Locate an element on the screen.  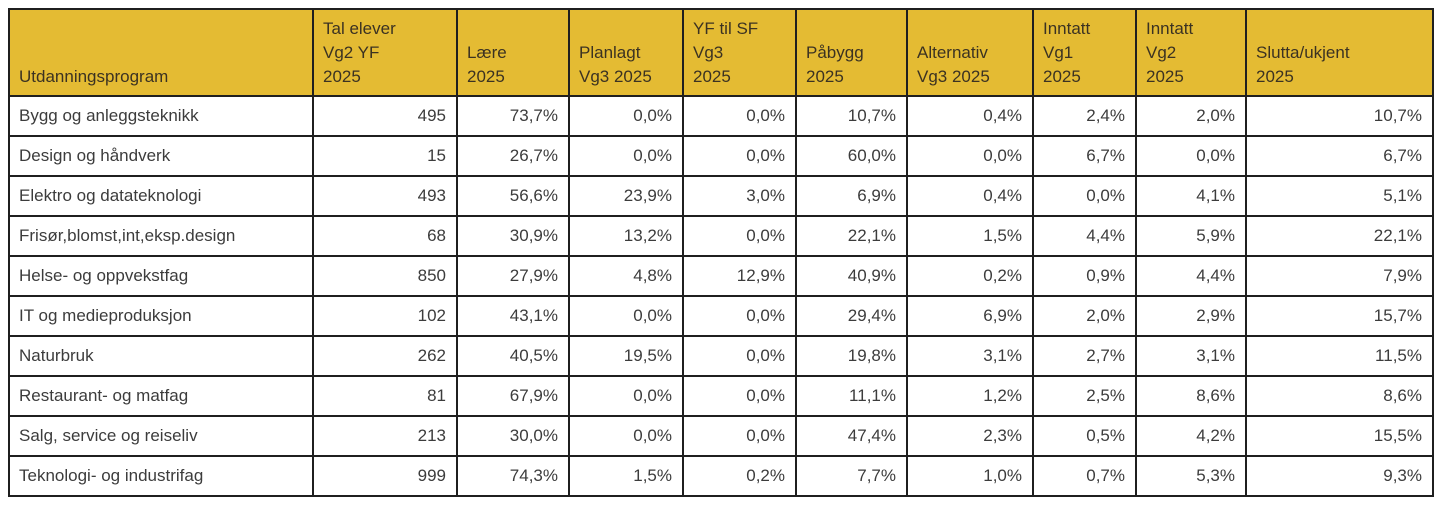
program-name-cell: Bygg og anleggsteknikk is located at coordinates (161, 116).